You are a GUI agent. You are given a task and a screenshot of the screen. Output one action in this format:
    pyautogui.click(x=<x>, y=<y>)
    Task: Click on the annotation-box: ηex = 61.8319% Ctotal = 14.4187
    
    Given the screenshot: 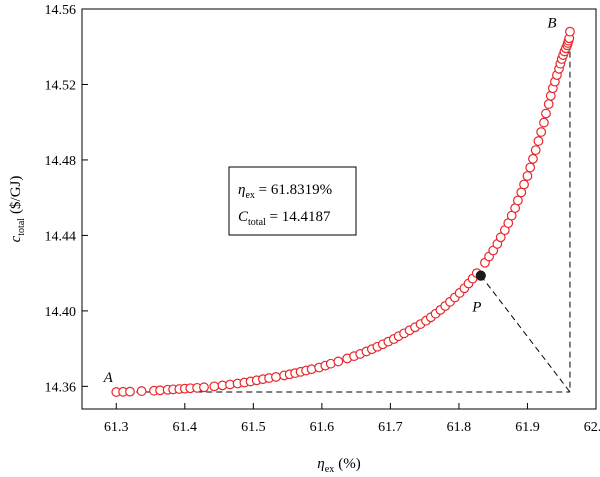 What is the action you would take?
    pyautogui.click(x=292, y=201)
    